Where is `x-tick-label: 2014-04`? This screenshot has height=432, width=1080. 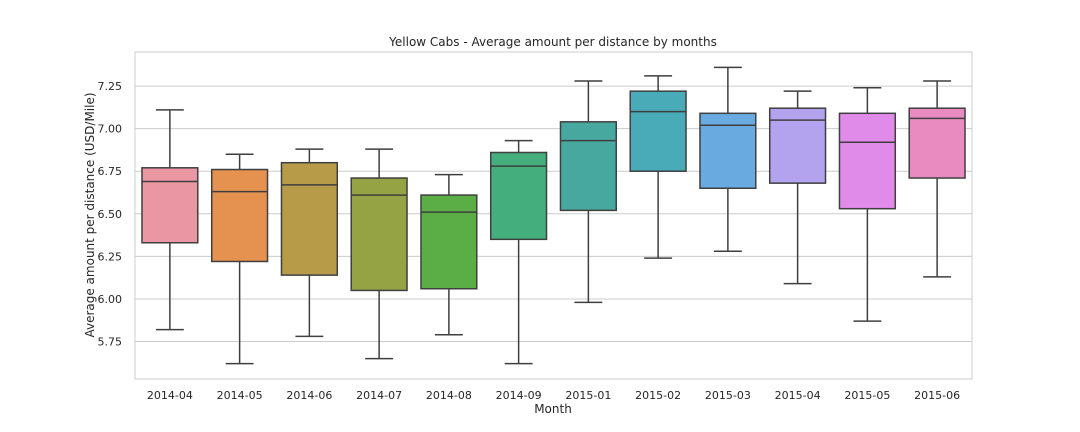
x-tick-label: 2014-04 is located at coordinates (170, 395).